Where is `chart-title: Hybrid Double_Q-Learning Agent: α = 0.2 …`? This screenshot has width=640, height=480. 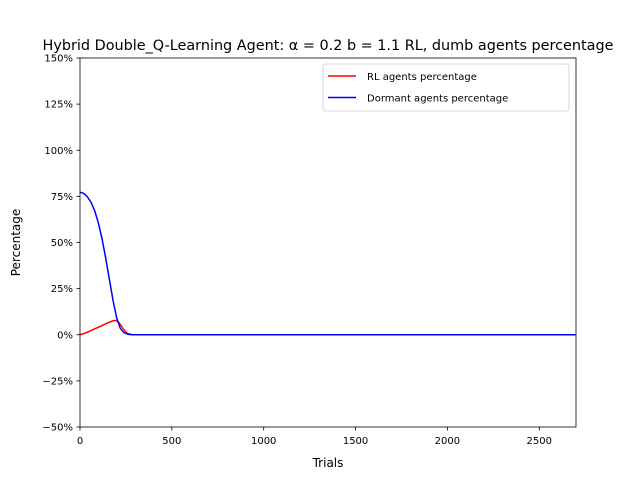 chart-title: Hybrid Double_Q-Learning Agent: α = 0.2 … is located at coordinates (328, 46).